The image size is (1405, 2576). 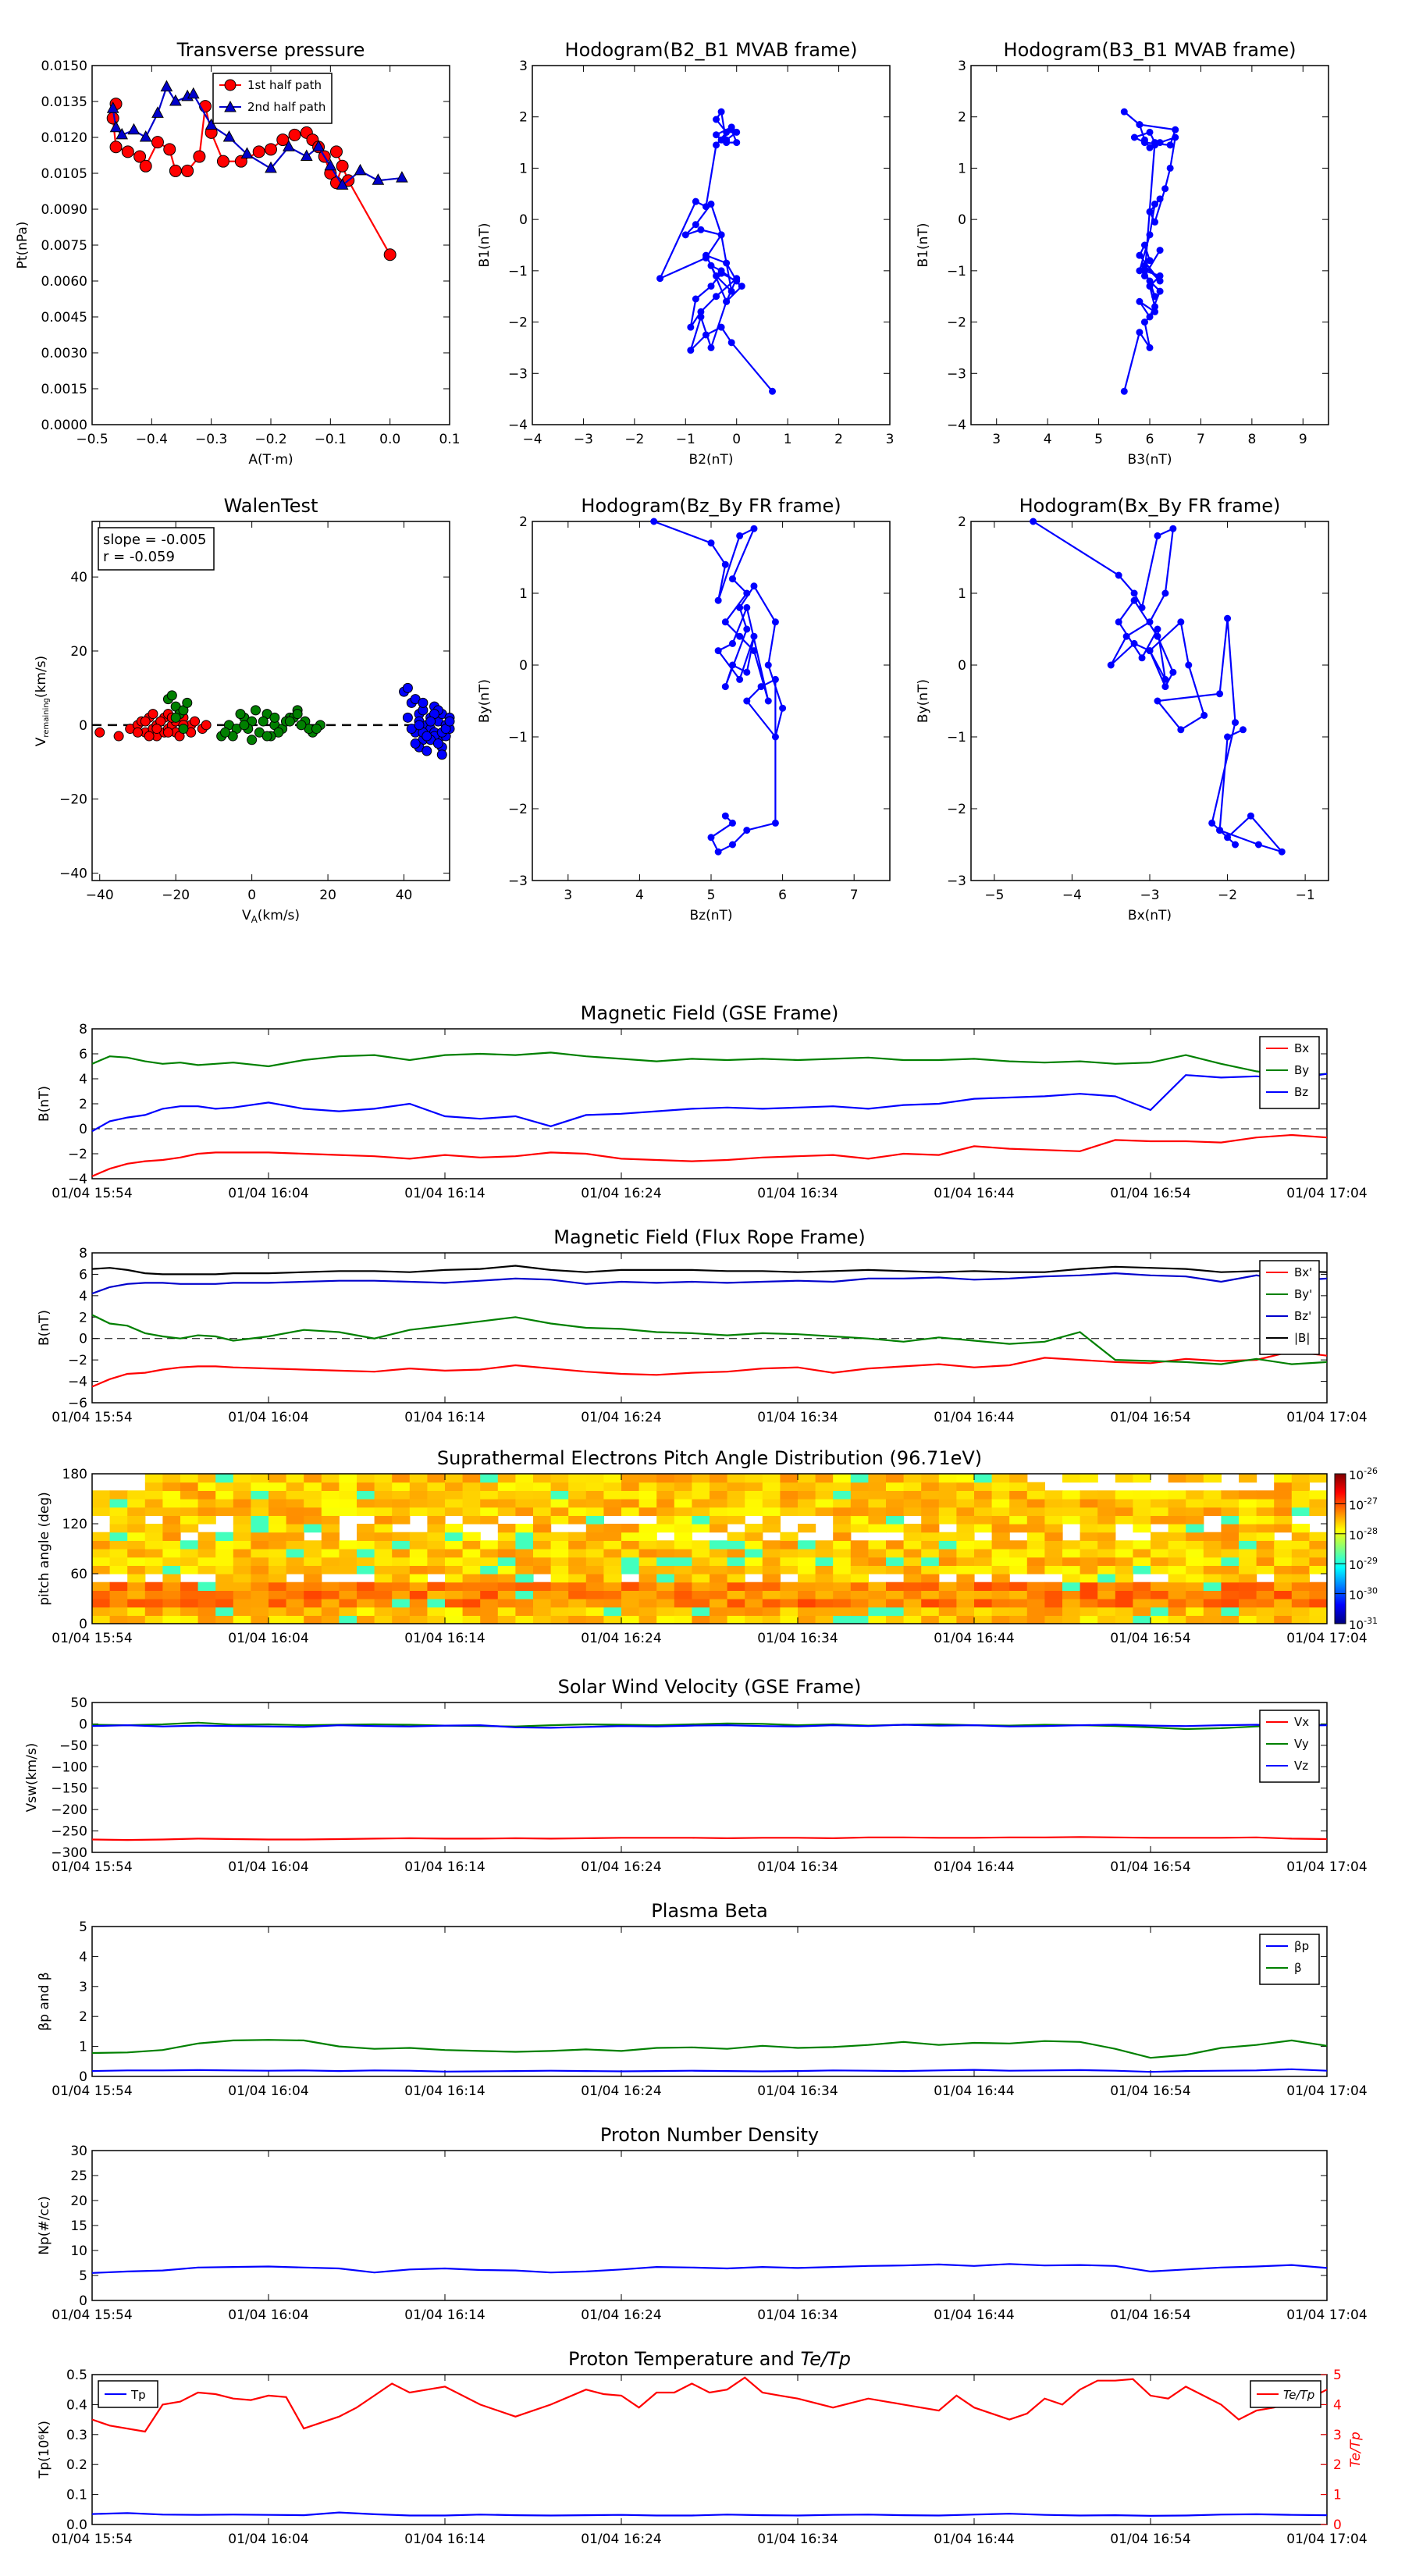 I want to click on pt-legend-marker, so click(x=231, y=85).